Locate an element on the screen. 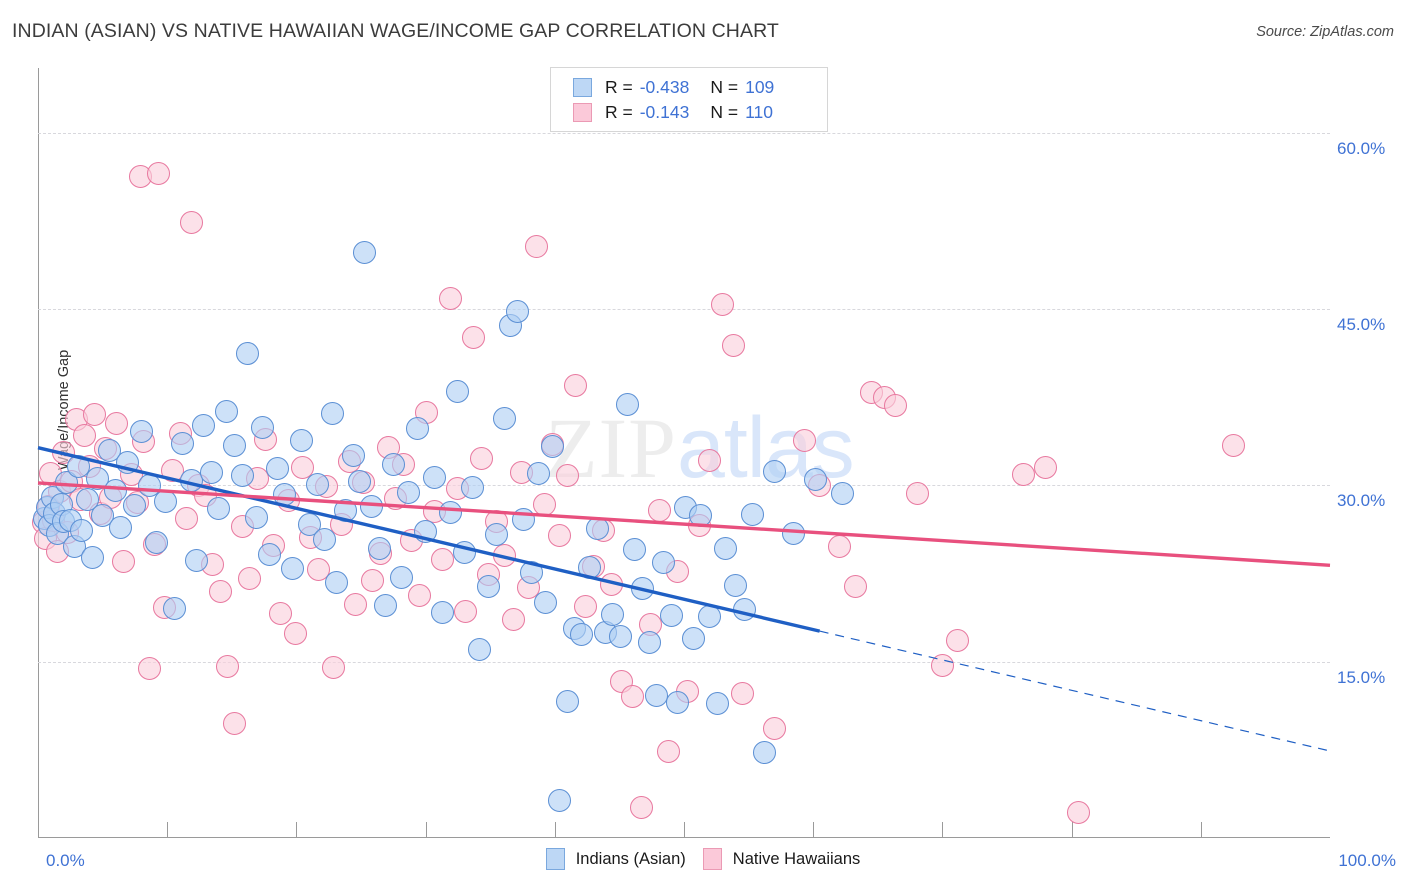 This screenshot has width=1406, height=892. stats-n-key-hawaiians: N = is located at coordinates (724, 112).